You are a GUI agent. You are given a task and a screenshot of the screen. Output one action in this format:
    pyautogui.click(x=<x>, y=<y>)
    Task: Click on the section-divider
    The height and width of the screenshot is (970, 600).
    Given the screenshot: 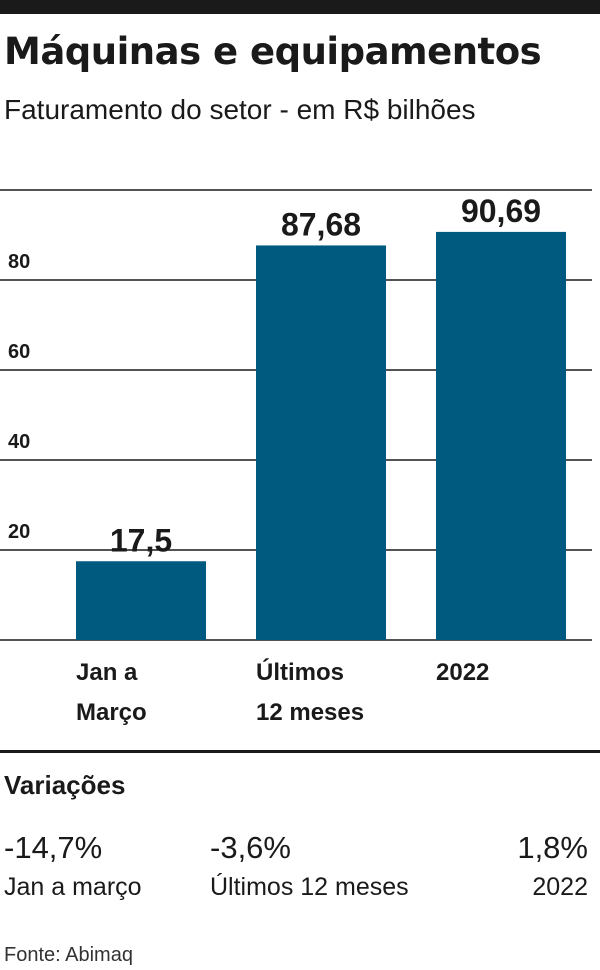 What is the action you would take?
    pyautogui.click(x=300, y=751)
    